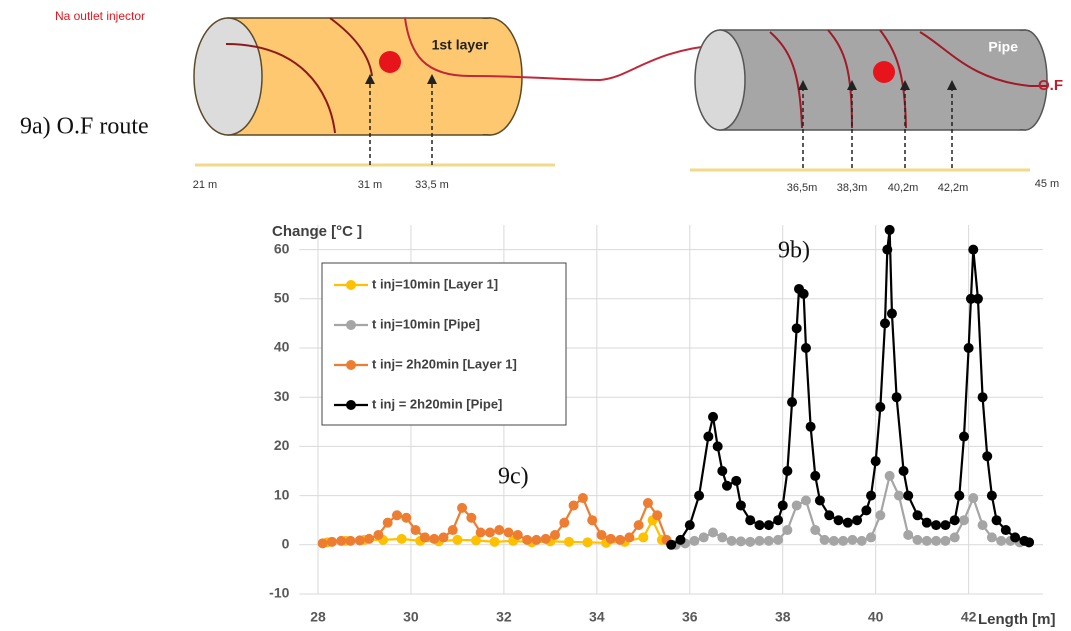 This screenshot has width=1071, height=631. What do you see at coordinates (282, 494) in the screenshot?
I see `y-tick-label: 10` at bounding box center [282, 494].